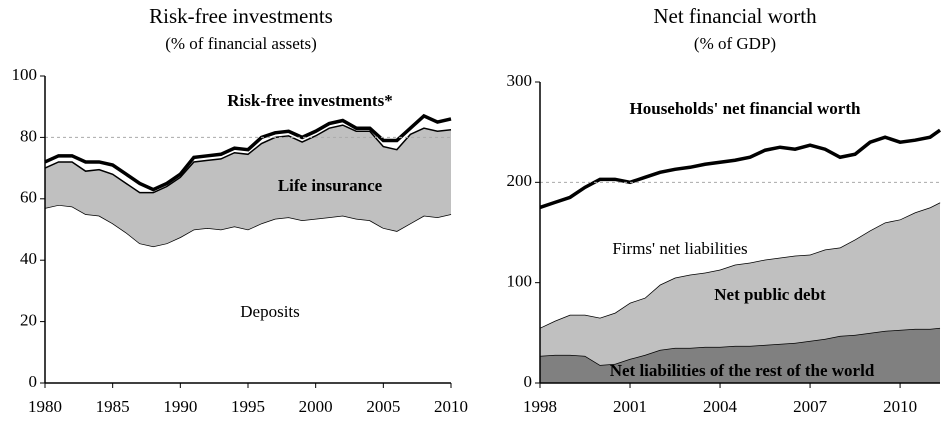 The width and height of the screenshot is (942, 425). Describe the element at coordinates (309, 100) in the screenshot. I see `series-label: Risk-free investments*` at that location.